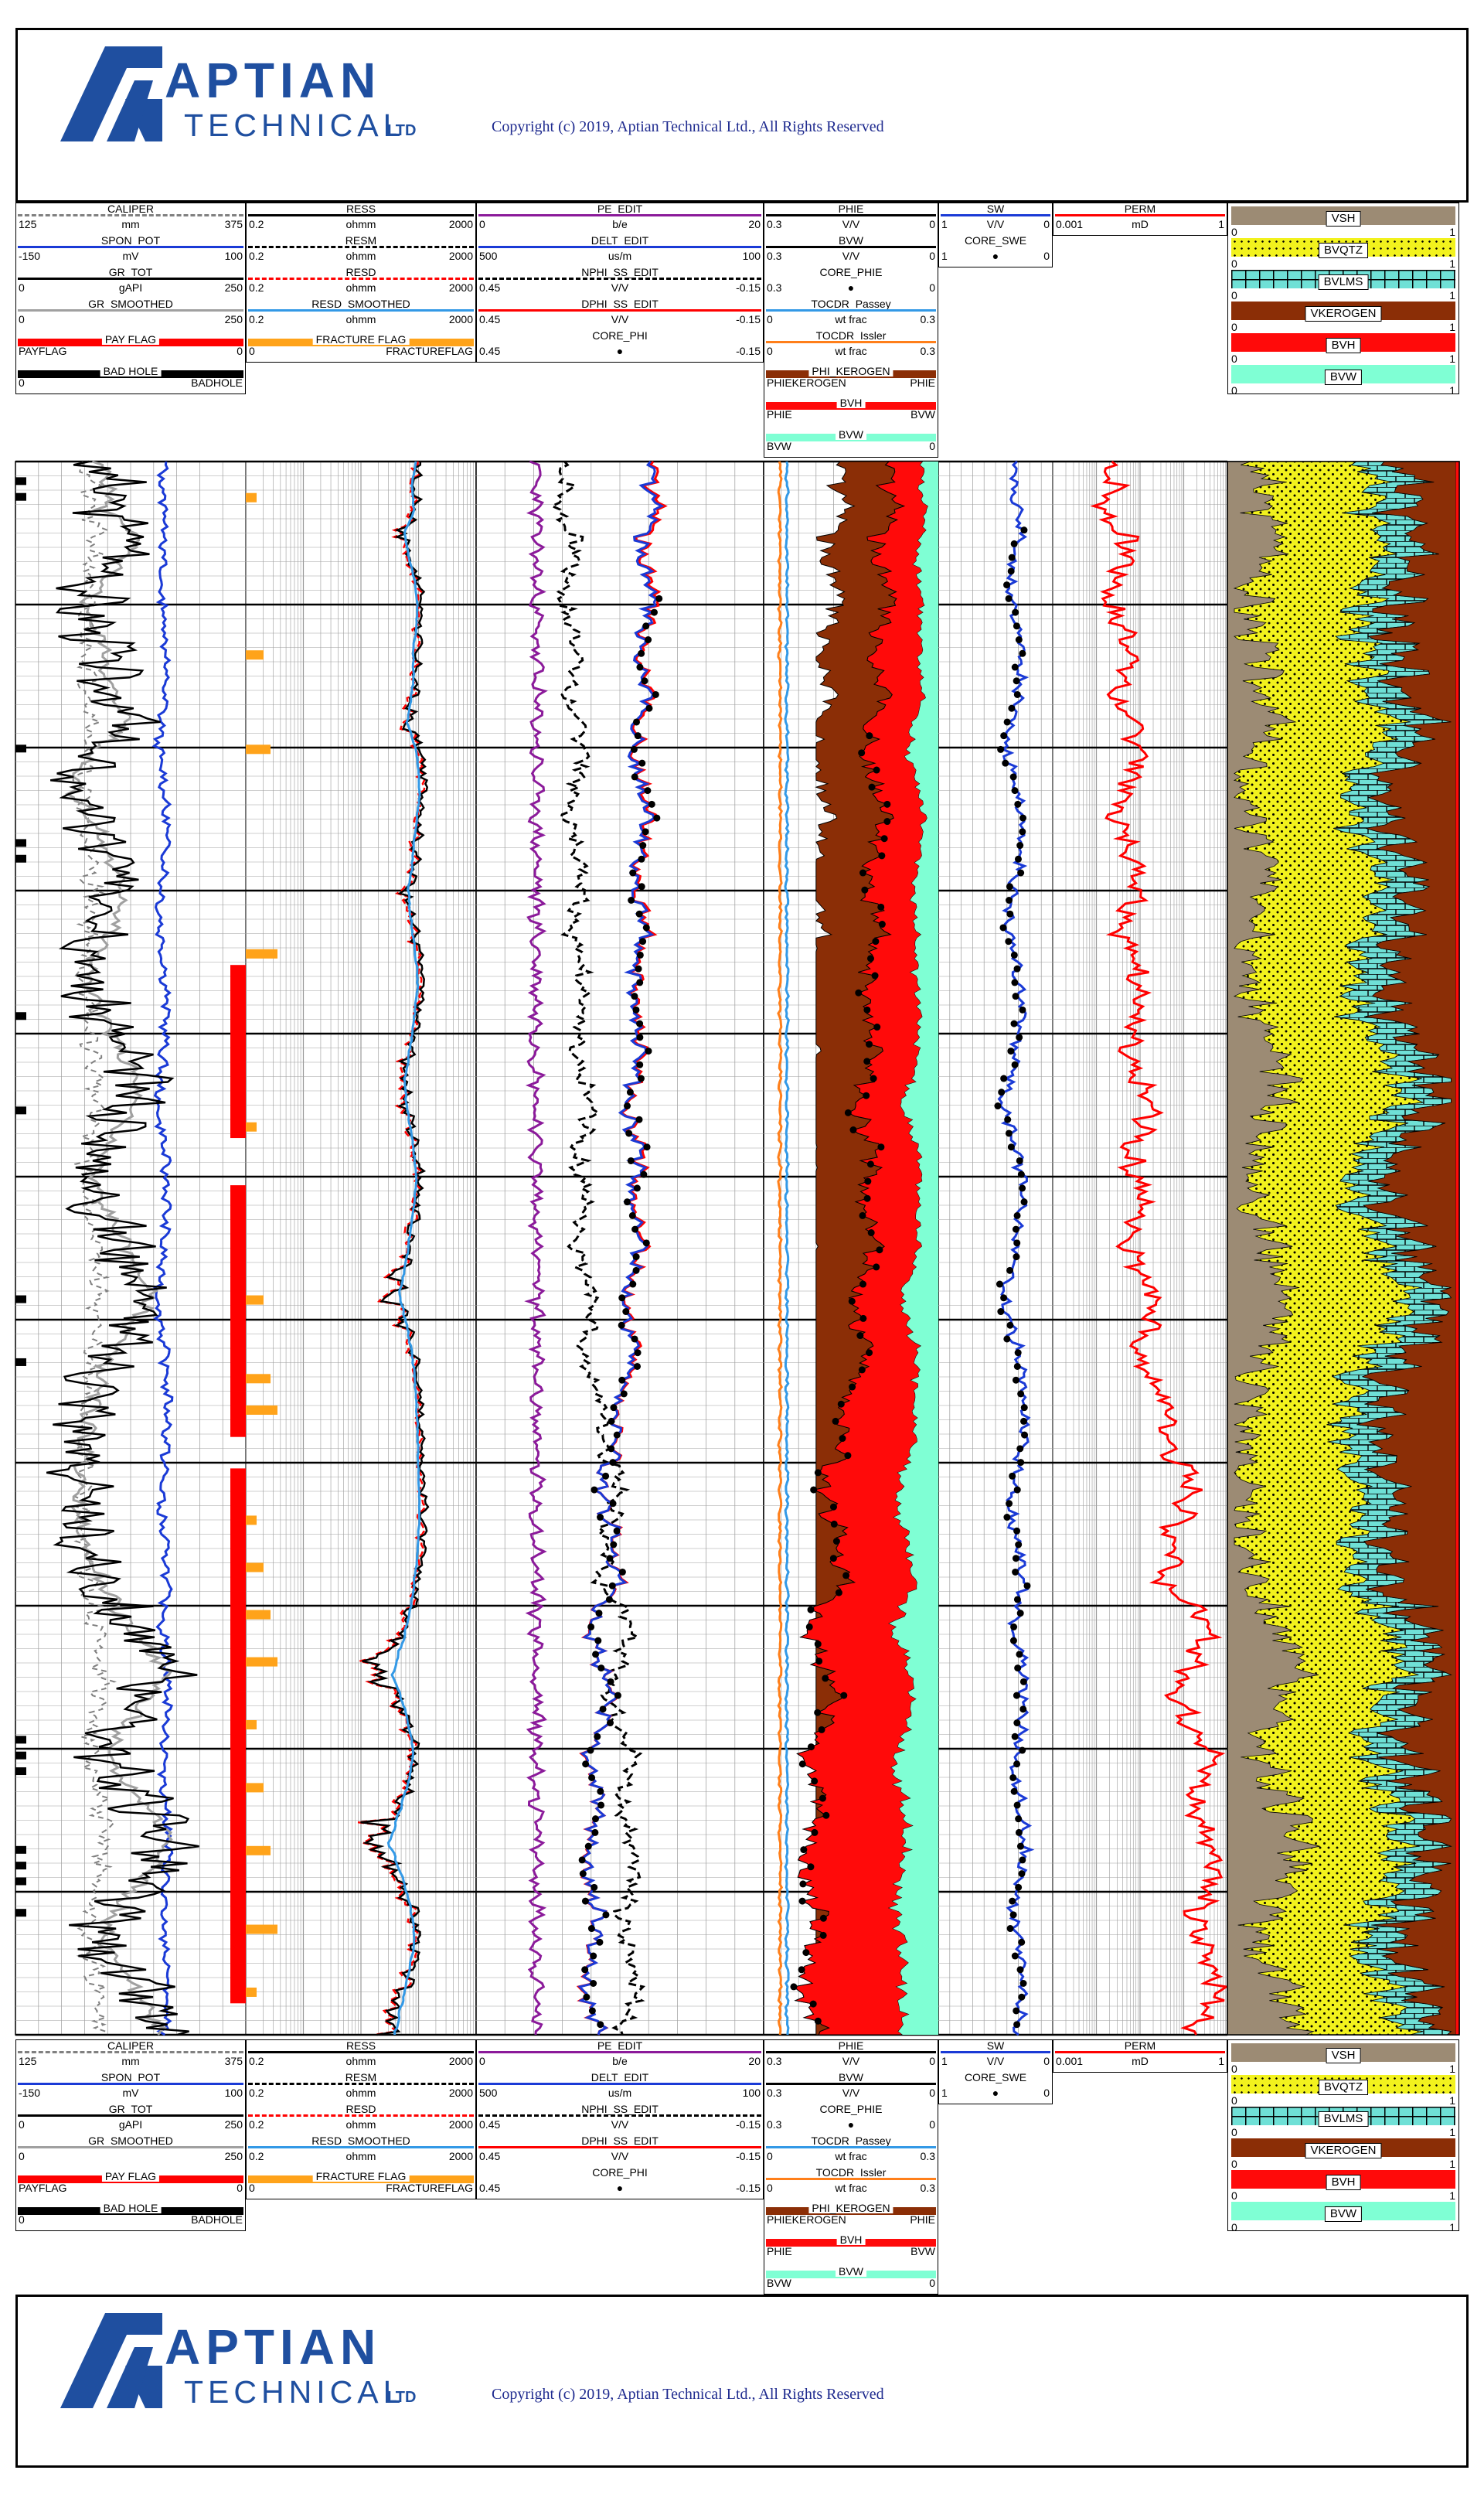 The height and width of the screenshot is (2494, 1484). I want to click on curve-min: 0.2, so click(256, 224).